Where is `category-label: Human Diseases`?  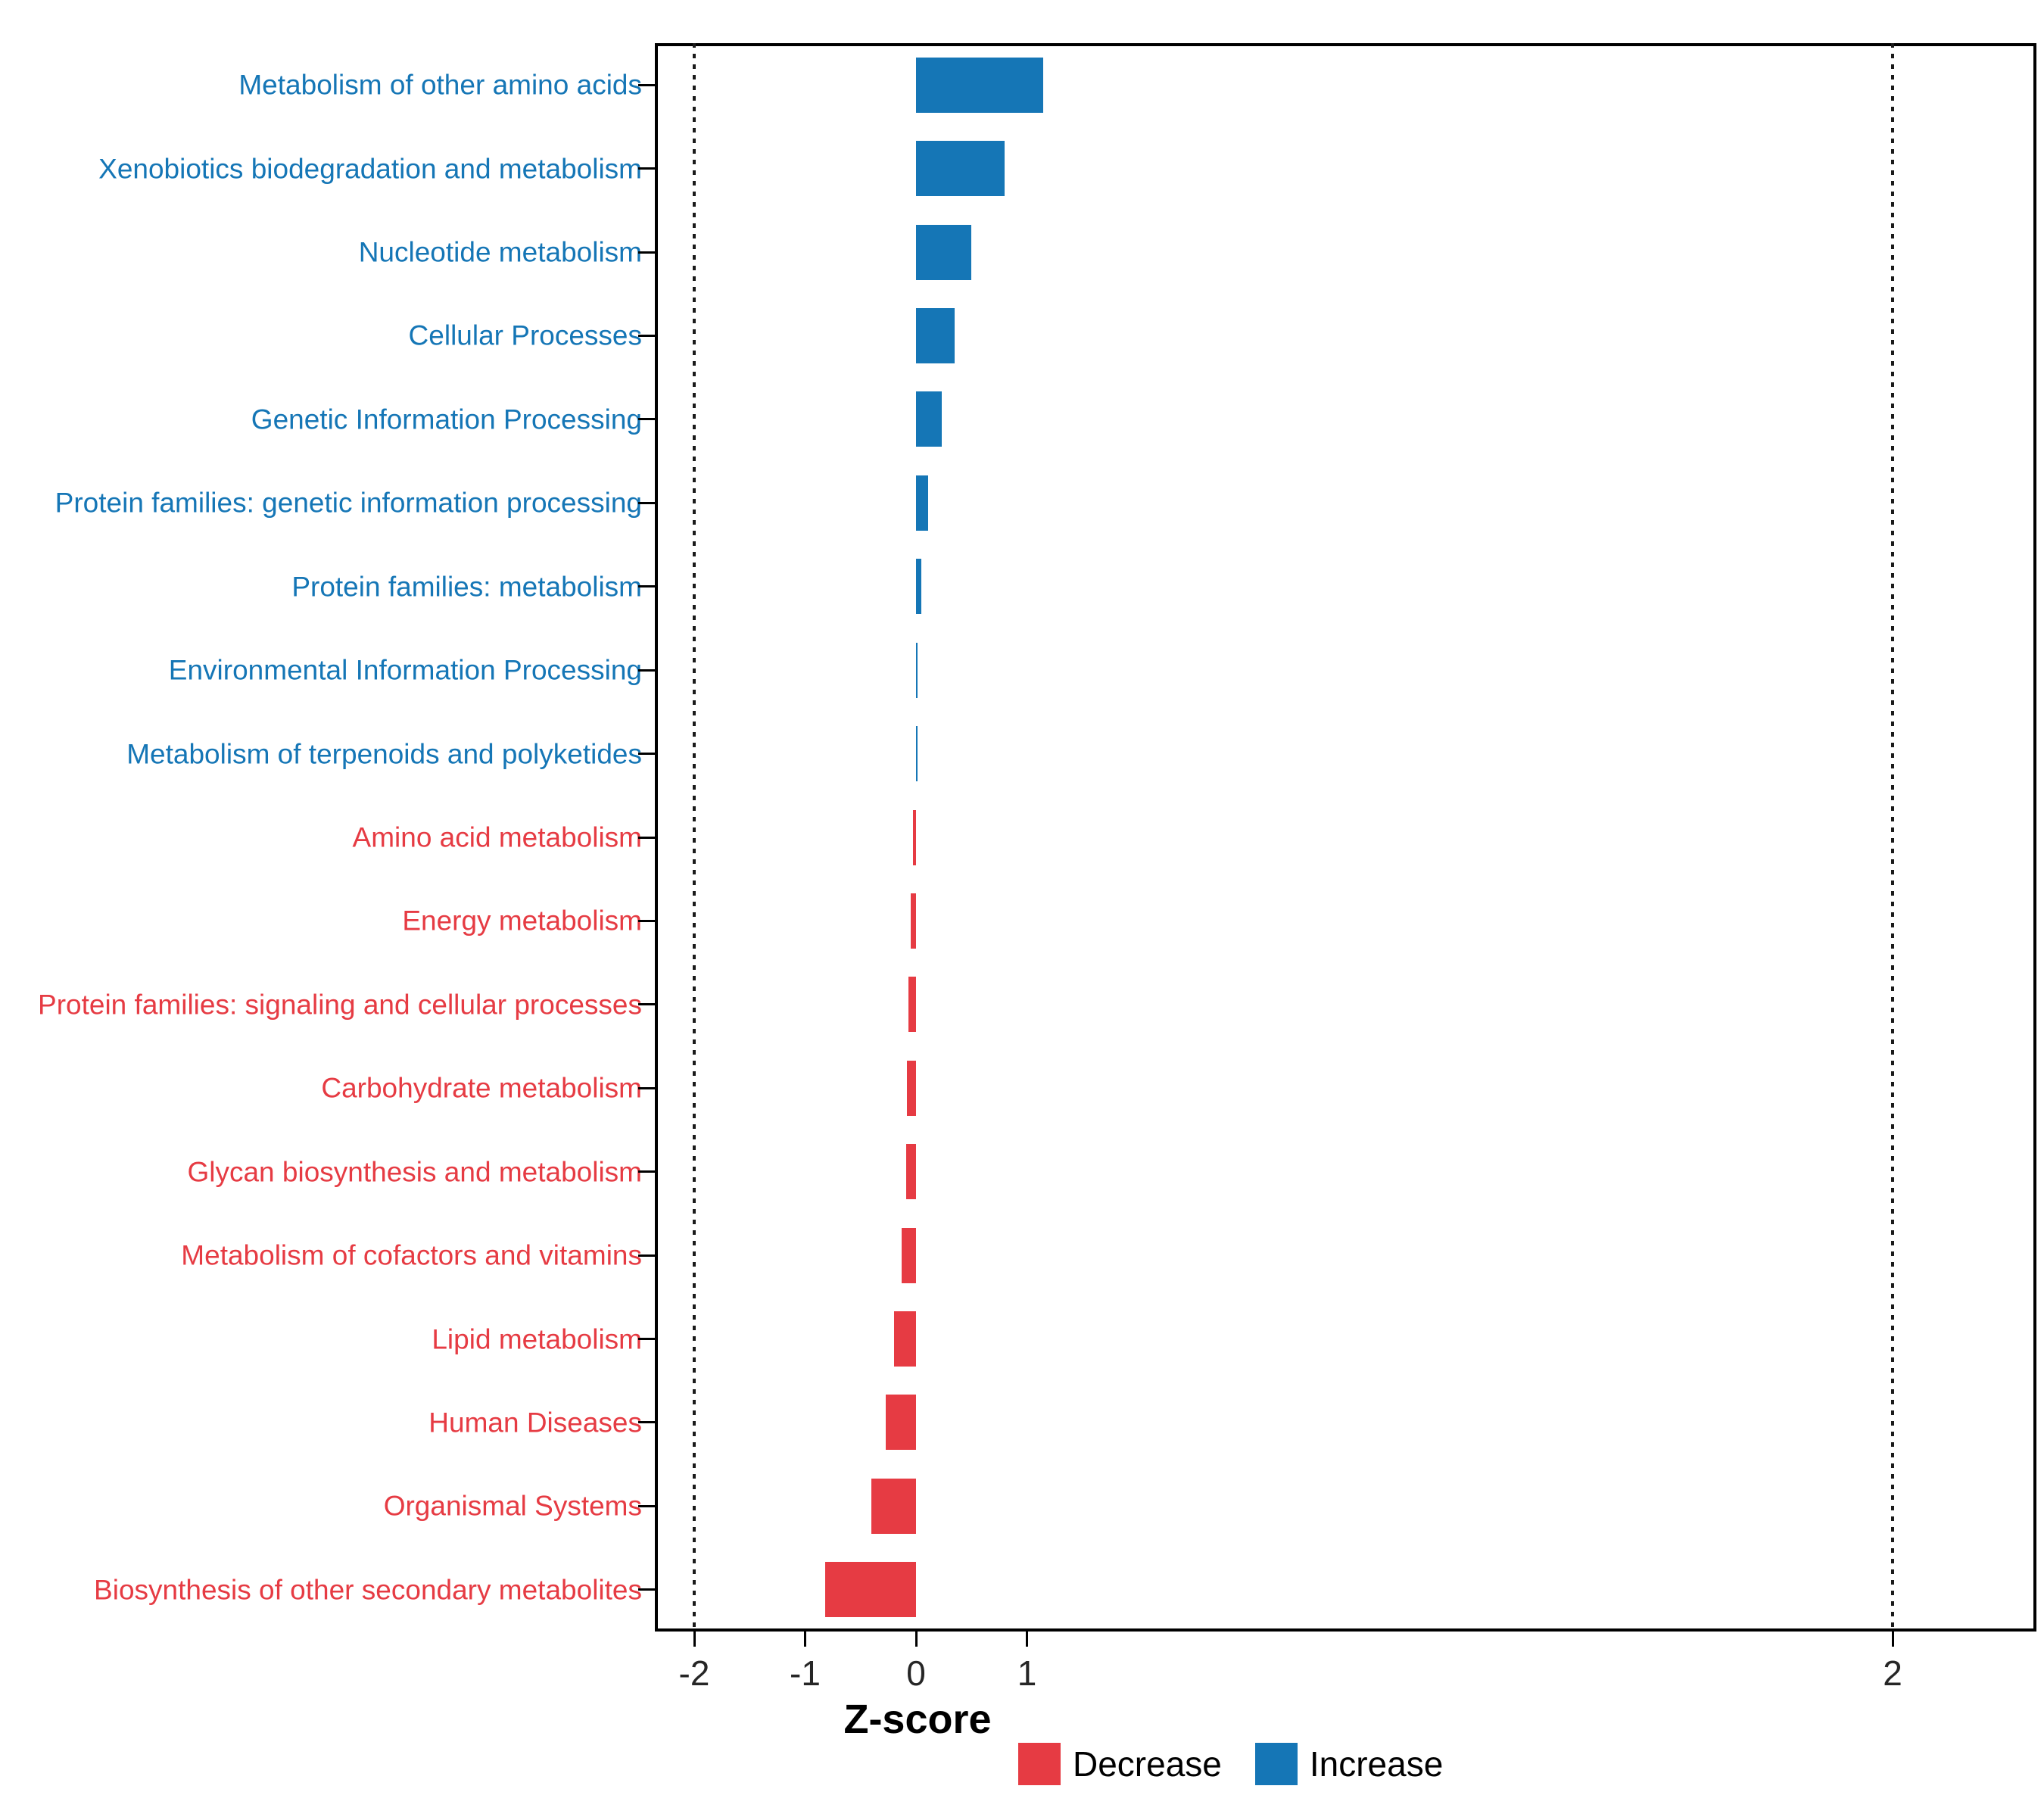
category-label: Human Diseases is located at coordinates (535, 1422).